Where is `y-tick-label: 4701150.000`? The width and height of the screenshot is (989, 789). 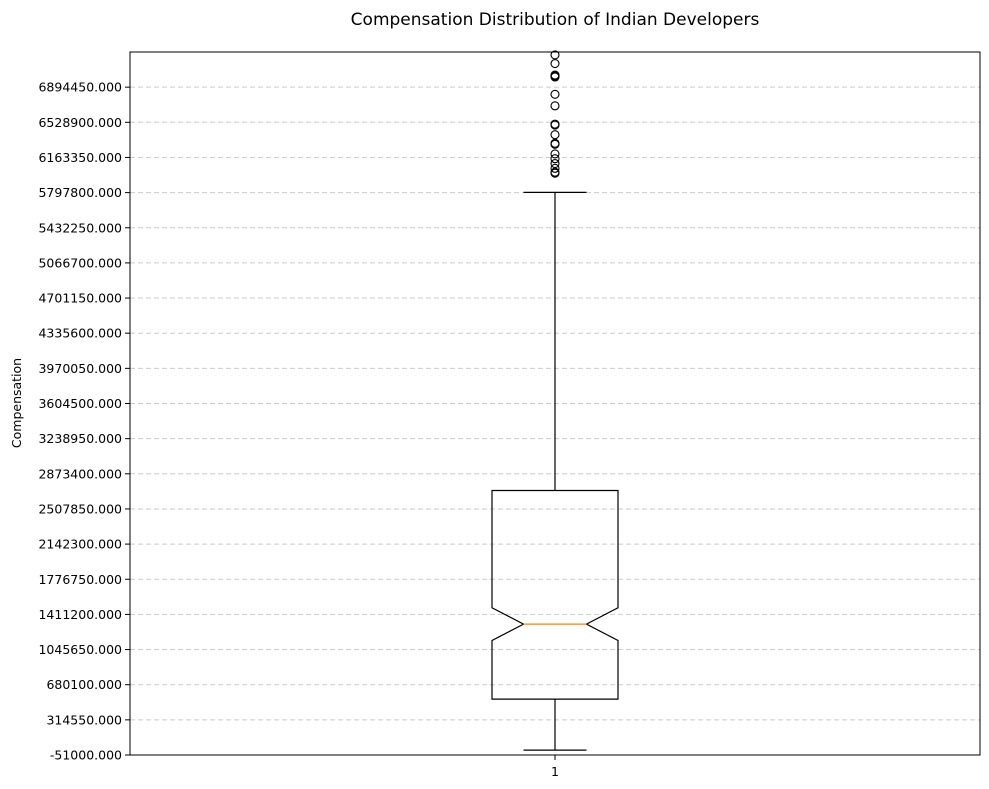 y-tick-label: 4701150.000 is located at coordinates (80, 298).